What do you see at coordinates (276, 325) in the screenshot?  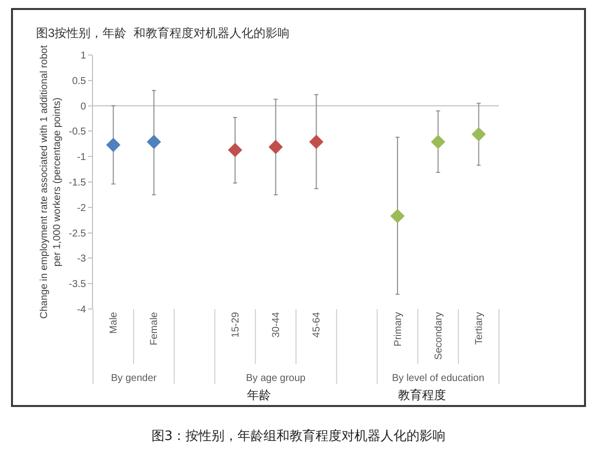 I see `x-tick-label: 30-44` at bounding box center [276, 325].